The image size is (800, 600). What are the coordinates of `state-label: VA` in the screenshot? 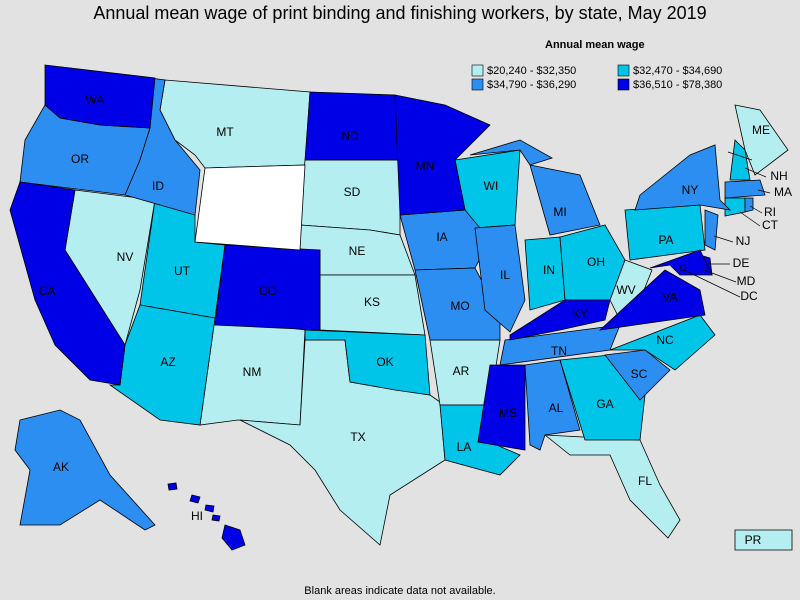 It's located at (669, 297).